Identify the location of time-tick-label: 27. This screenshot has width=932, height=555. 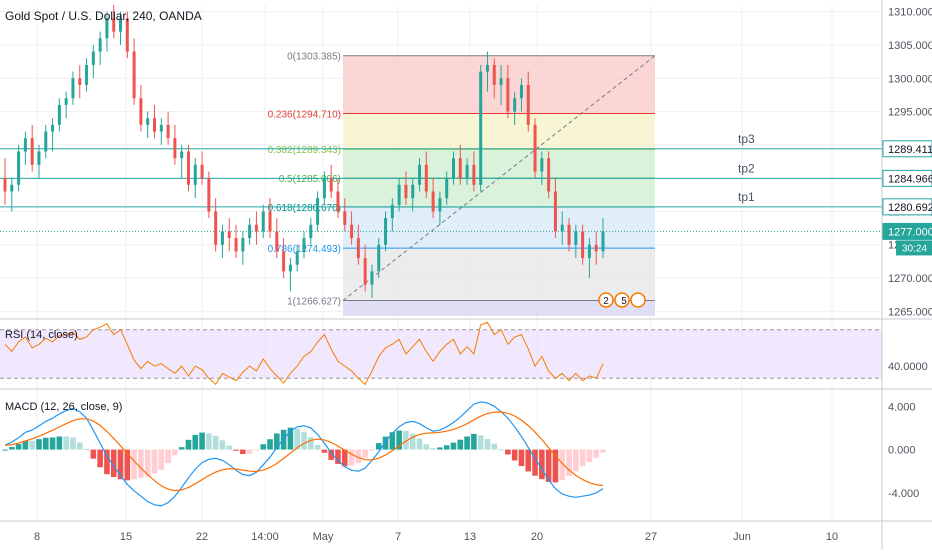
(651, 537).